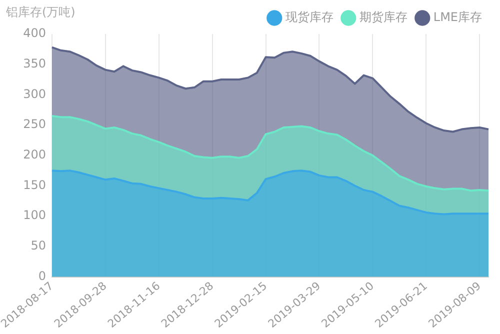 Image resolution: width=500 pixels, height=334 pixels. What do you see at coordinates (34, 93) in the screenshot?
I see `y-tick-label: 300` at bounding box center [34, 93].